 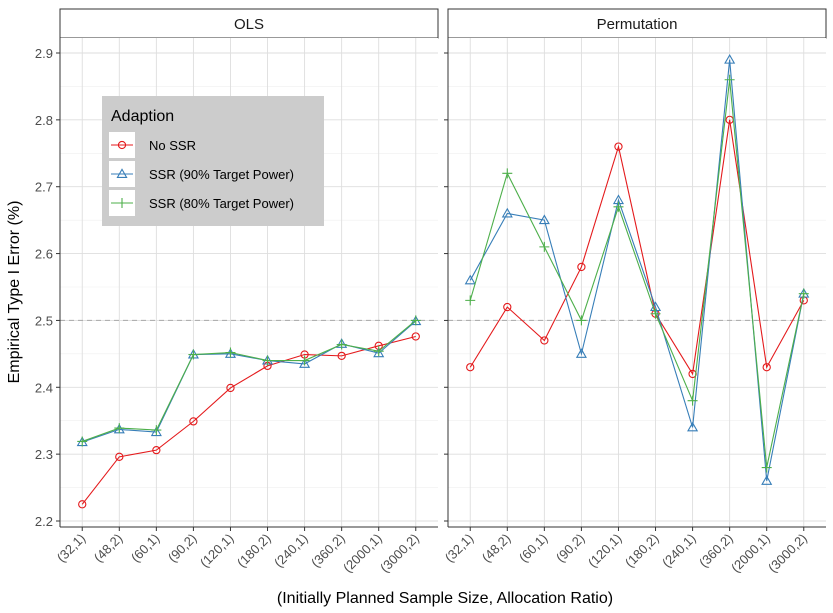 I want to click on y-tick-label: 2.7, so click(x=44, y=187).